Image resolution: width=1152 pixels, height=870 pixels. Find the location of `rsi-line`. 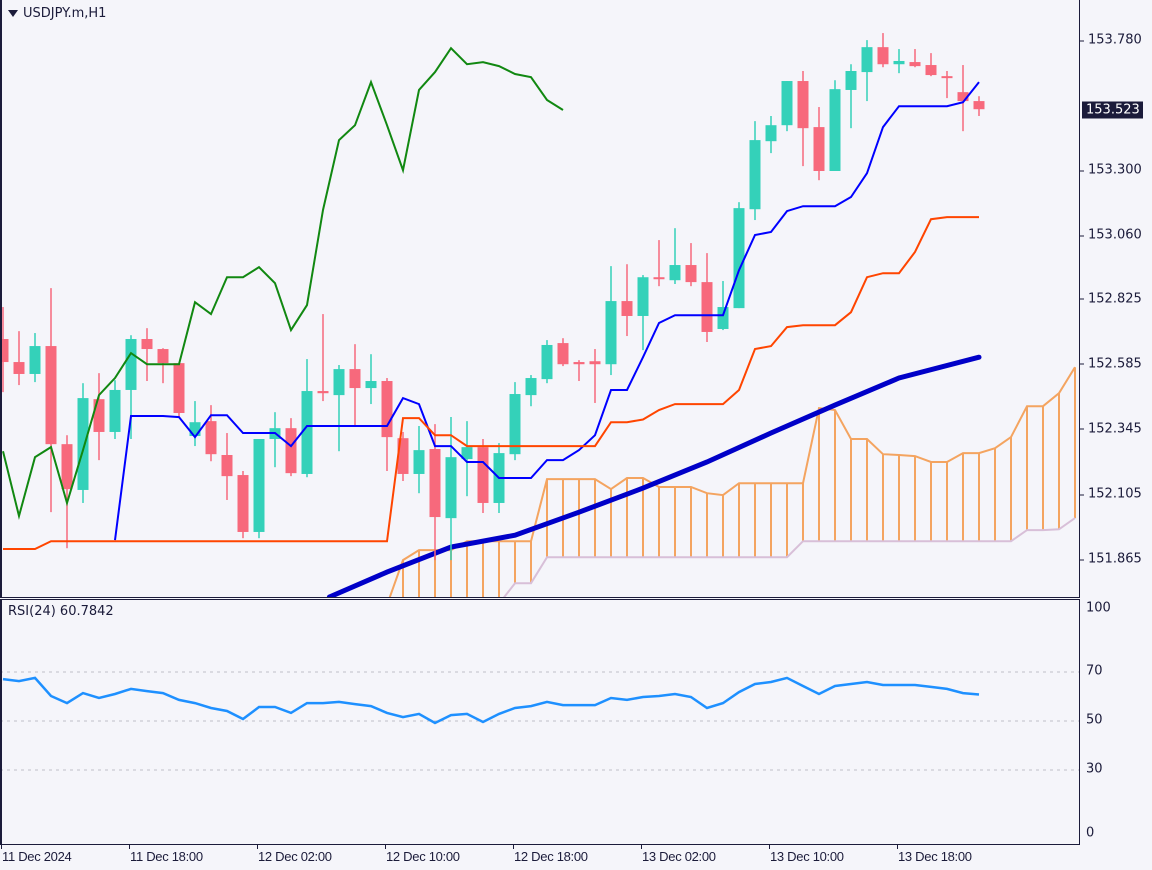

rsi-line is located at coordinates (491, 700).